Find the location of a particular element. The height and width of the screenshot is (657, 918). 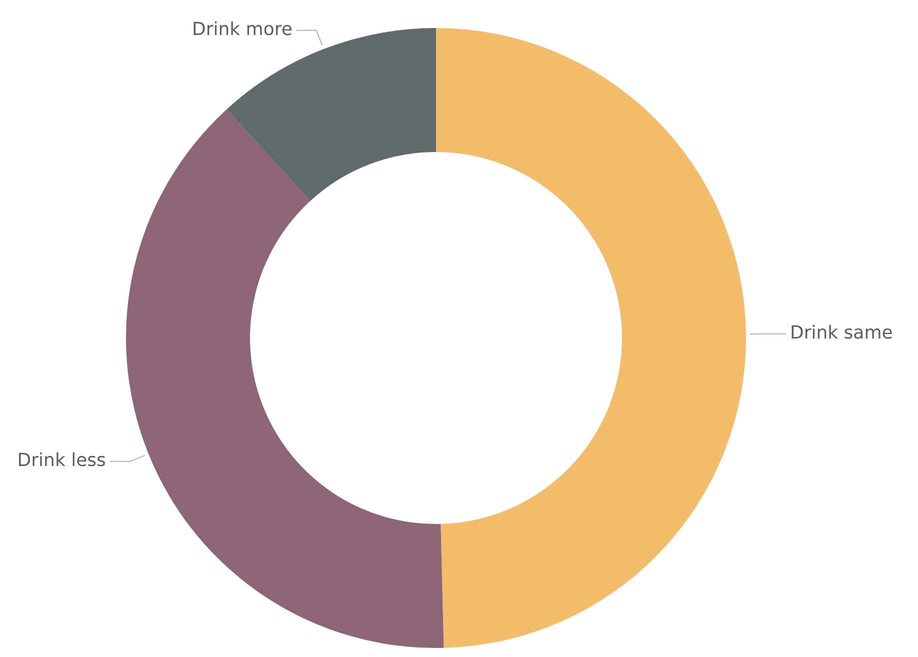

slice-label: Drink less is located at coordinates (61, 461).